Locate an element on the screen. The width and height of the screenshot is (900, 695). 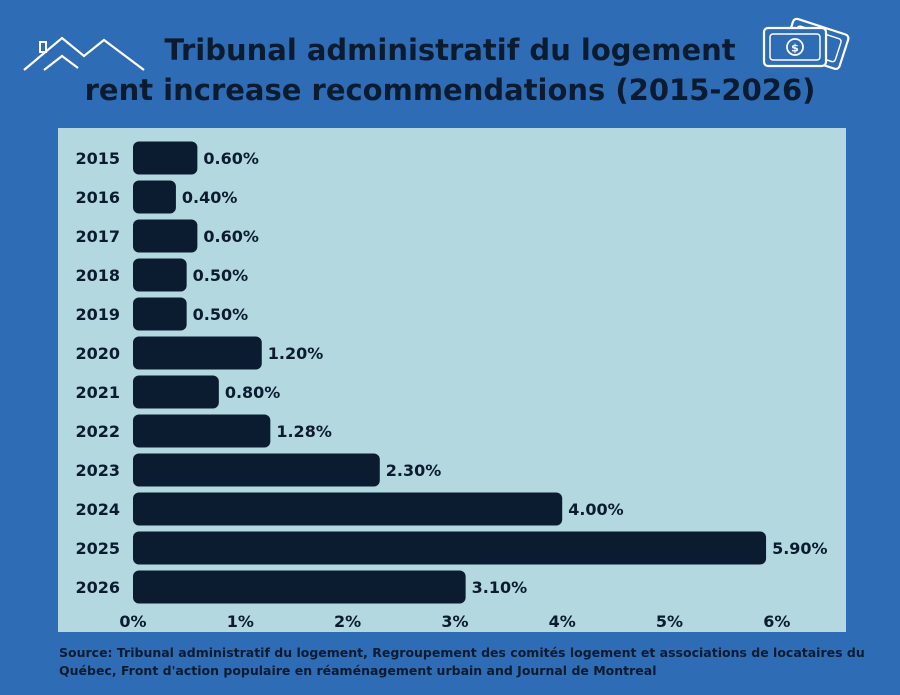
data-label: 4.00% is located at coordinates (596, 509).